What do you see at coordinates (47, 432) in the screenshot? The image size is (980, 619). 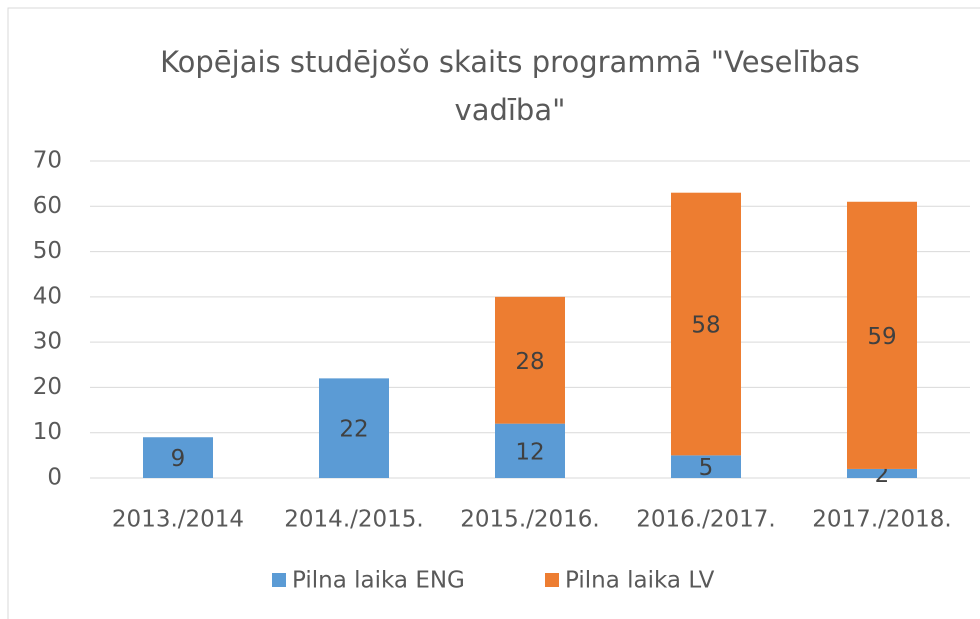 I see `y-tick-label: 10` at bounding box center [47, 432].